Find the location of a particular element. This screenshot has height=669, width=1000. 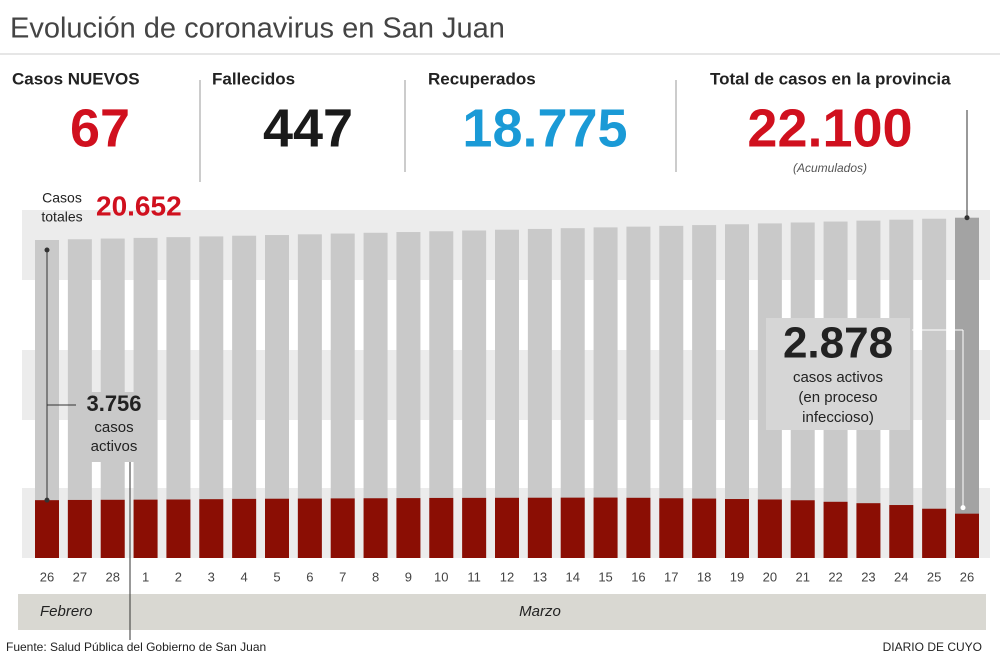

annotation: casos is located at coordinates (113, 427).